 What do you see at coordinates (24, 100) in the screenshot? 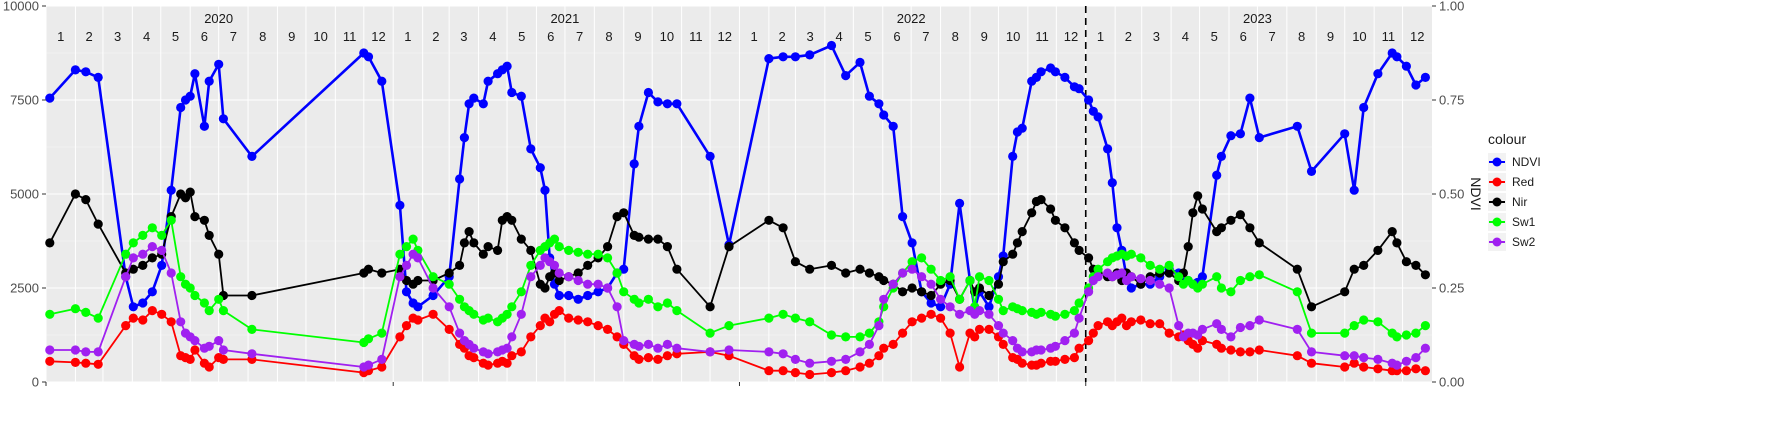
I see `y-left-tick-label: 7500` at bounding box center [24, 100].